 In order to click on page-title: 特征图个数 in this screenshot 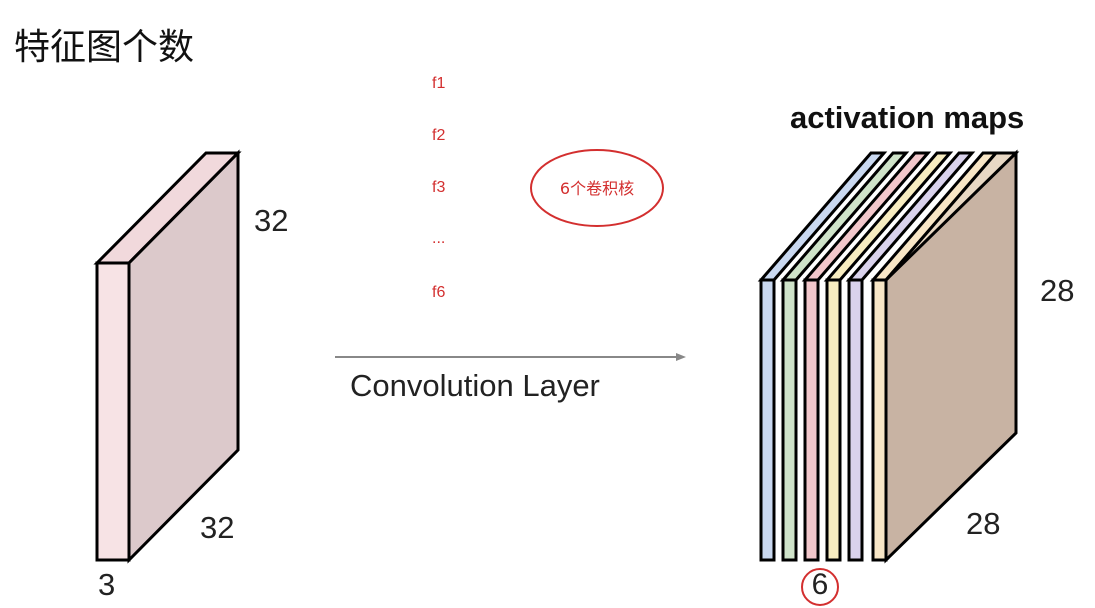, I will do `click(104, 47)`.